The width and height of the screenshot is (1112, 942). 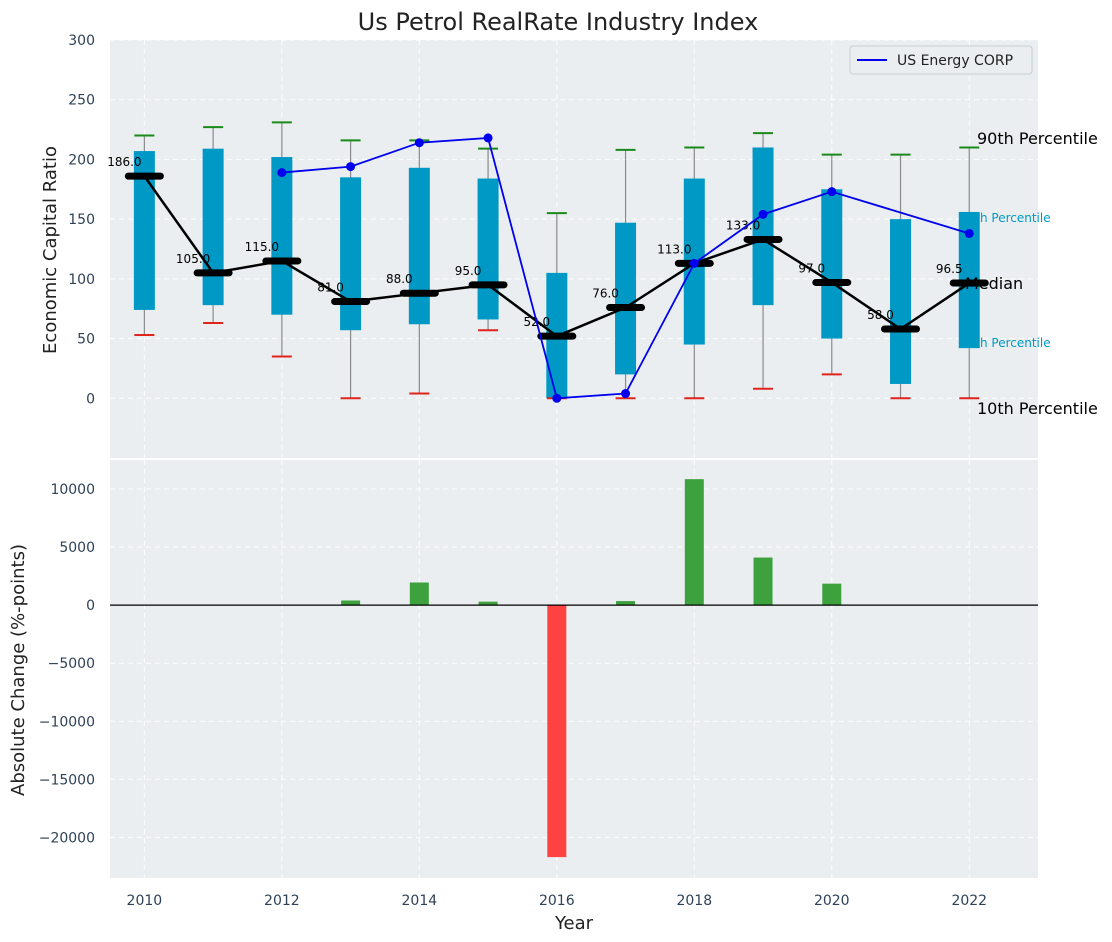 I want to click on change-bar-2016, so click(x=557, y=731).